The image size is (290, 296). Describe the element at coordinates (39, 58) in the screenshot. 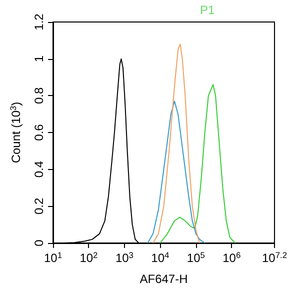

I see `y-tick-label: 1` at that location.